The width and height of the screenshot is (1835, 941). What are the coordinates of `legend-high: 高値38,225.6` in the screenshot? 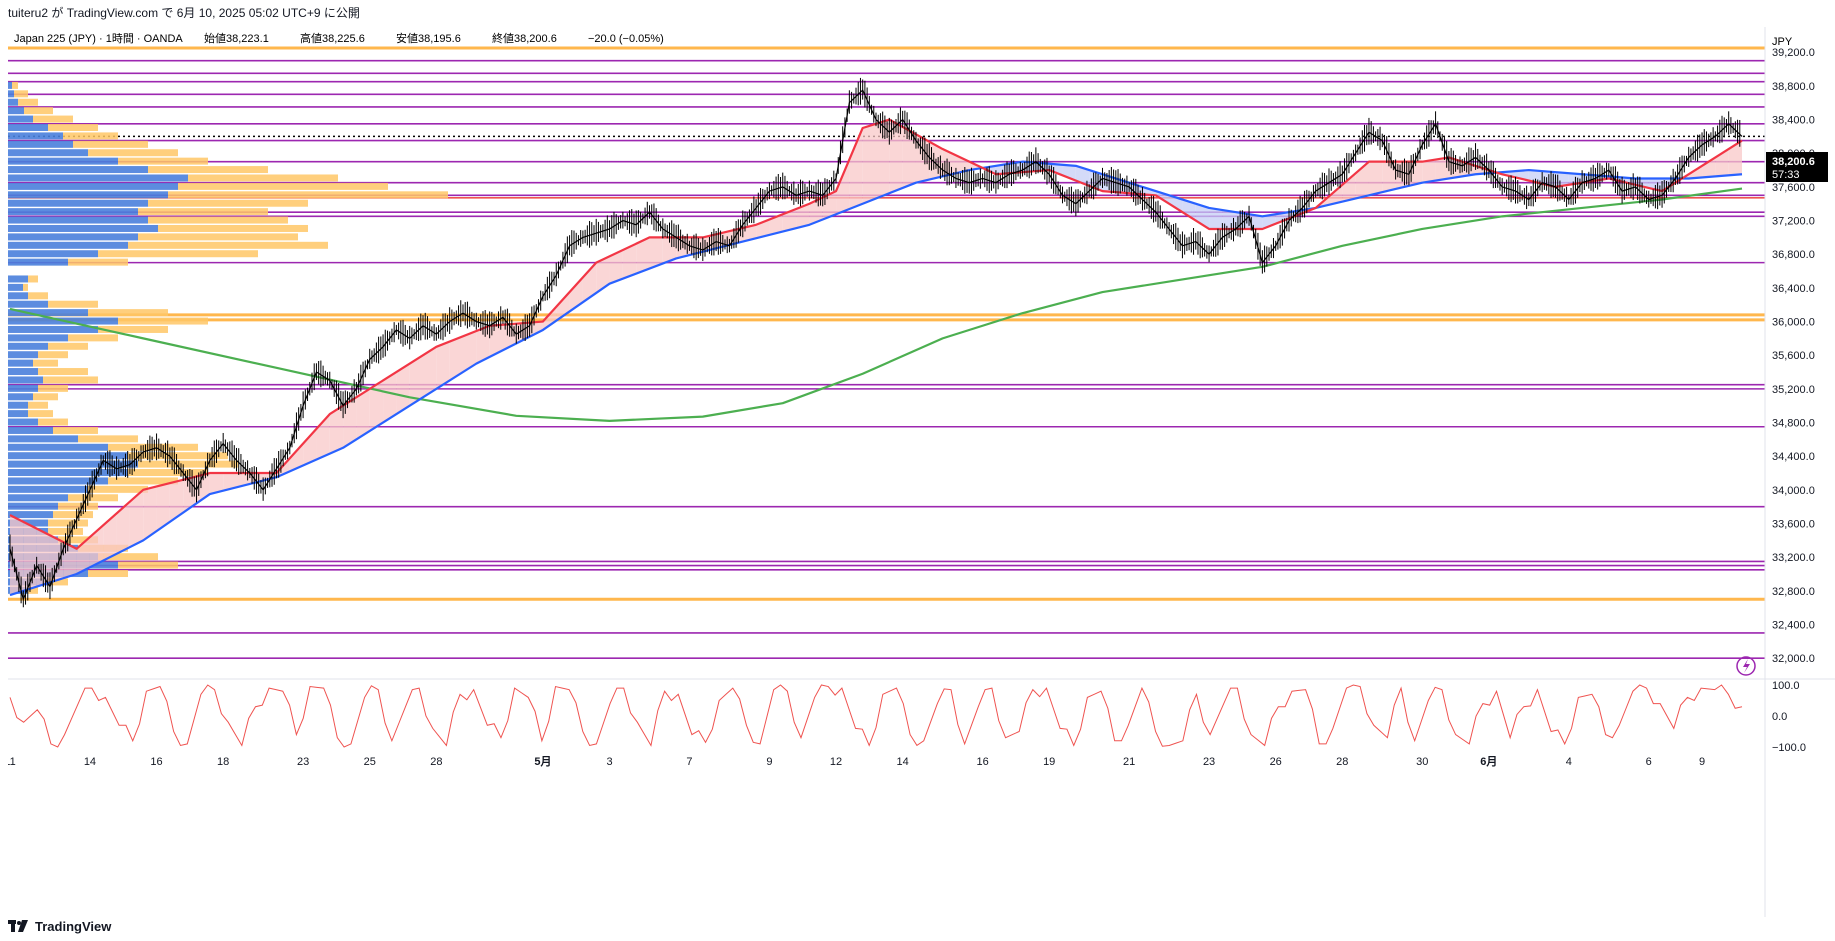 It's located at (332, 38).